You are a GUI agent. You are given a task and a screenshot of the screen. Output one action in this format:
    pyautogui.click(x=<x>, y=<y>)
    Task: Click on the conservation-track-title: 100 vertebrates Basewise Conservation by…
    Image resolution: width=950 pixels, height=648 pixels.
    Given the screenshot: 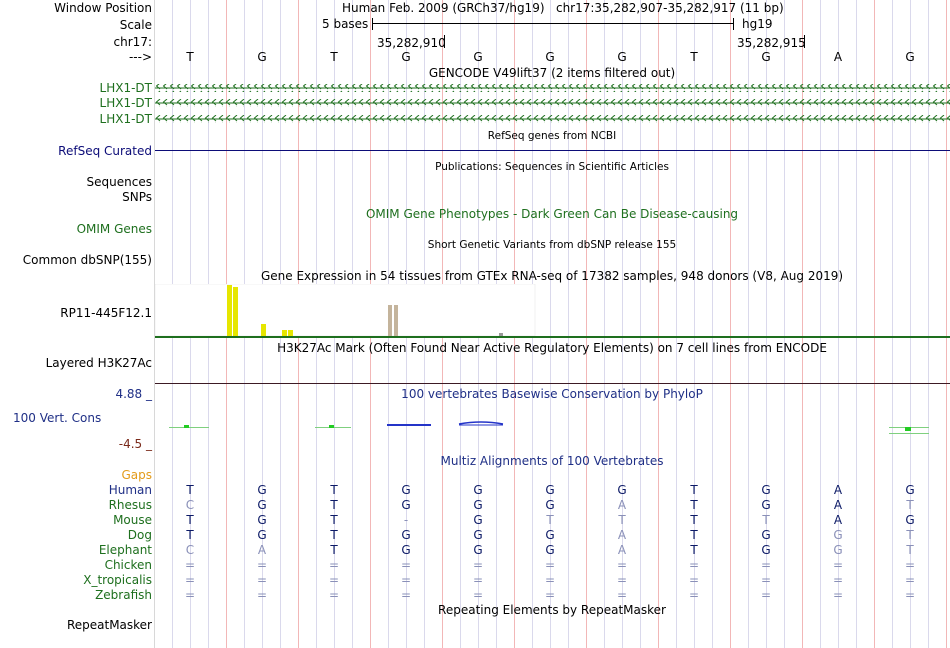 What is the action you would take?
    pyautogui.click(x=552, y=394)
    